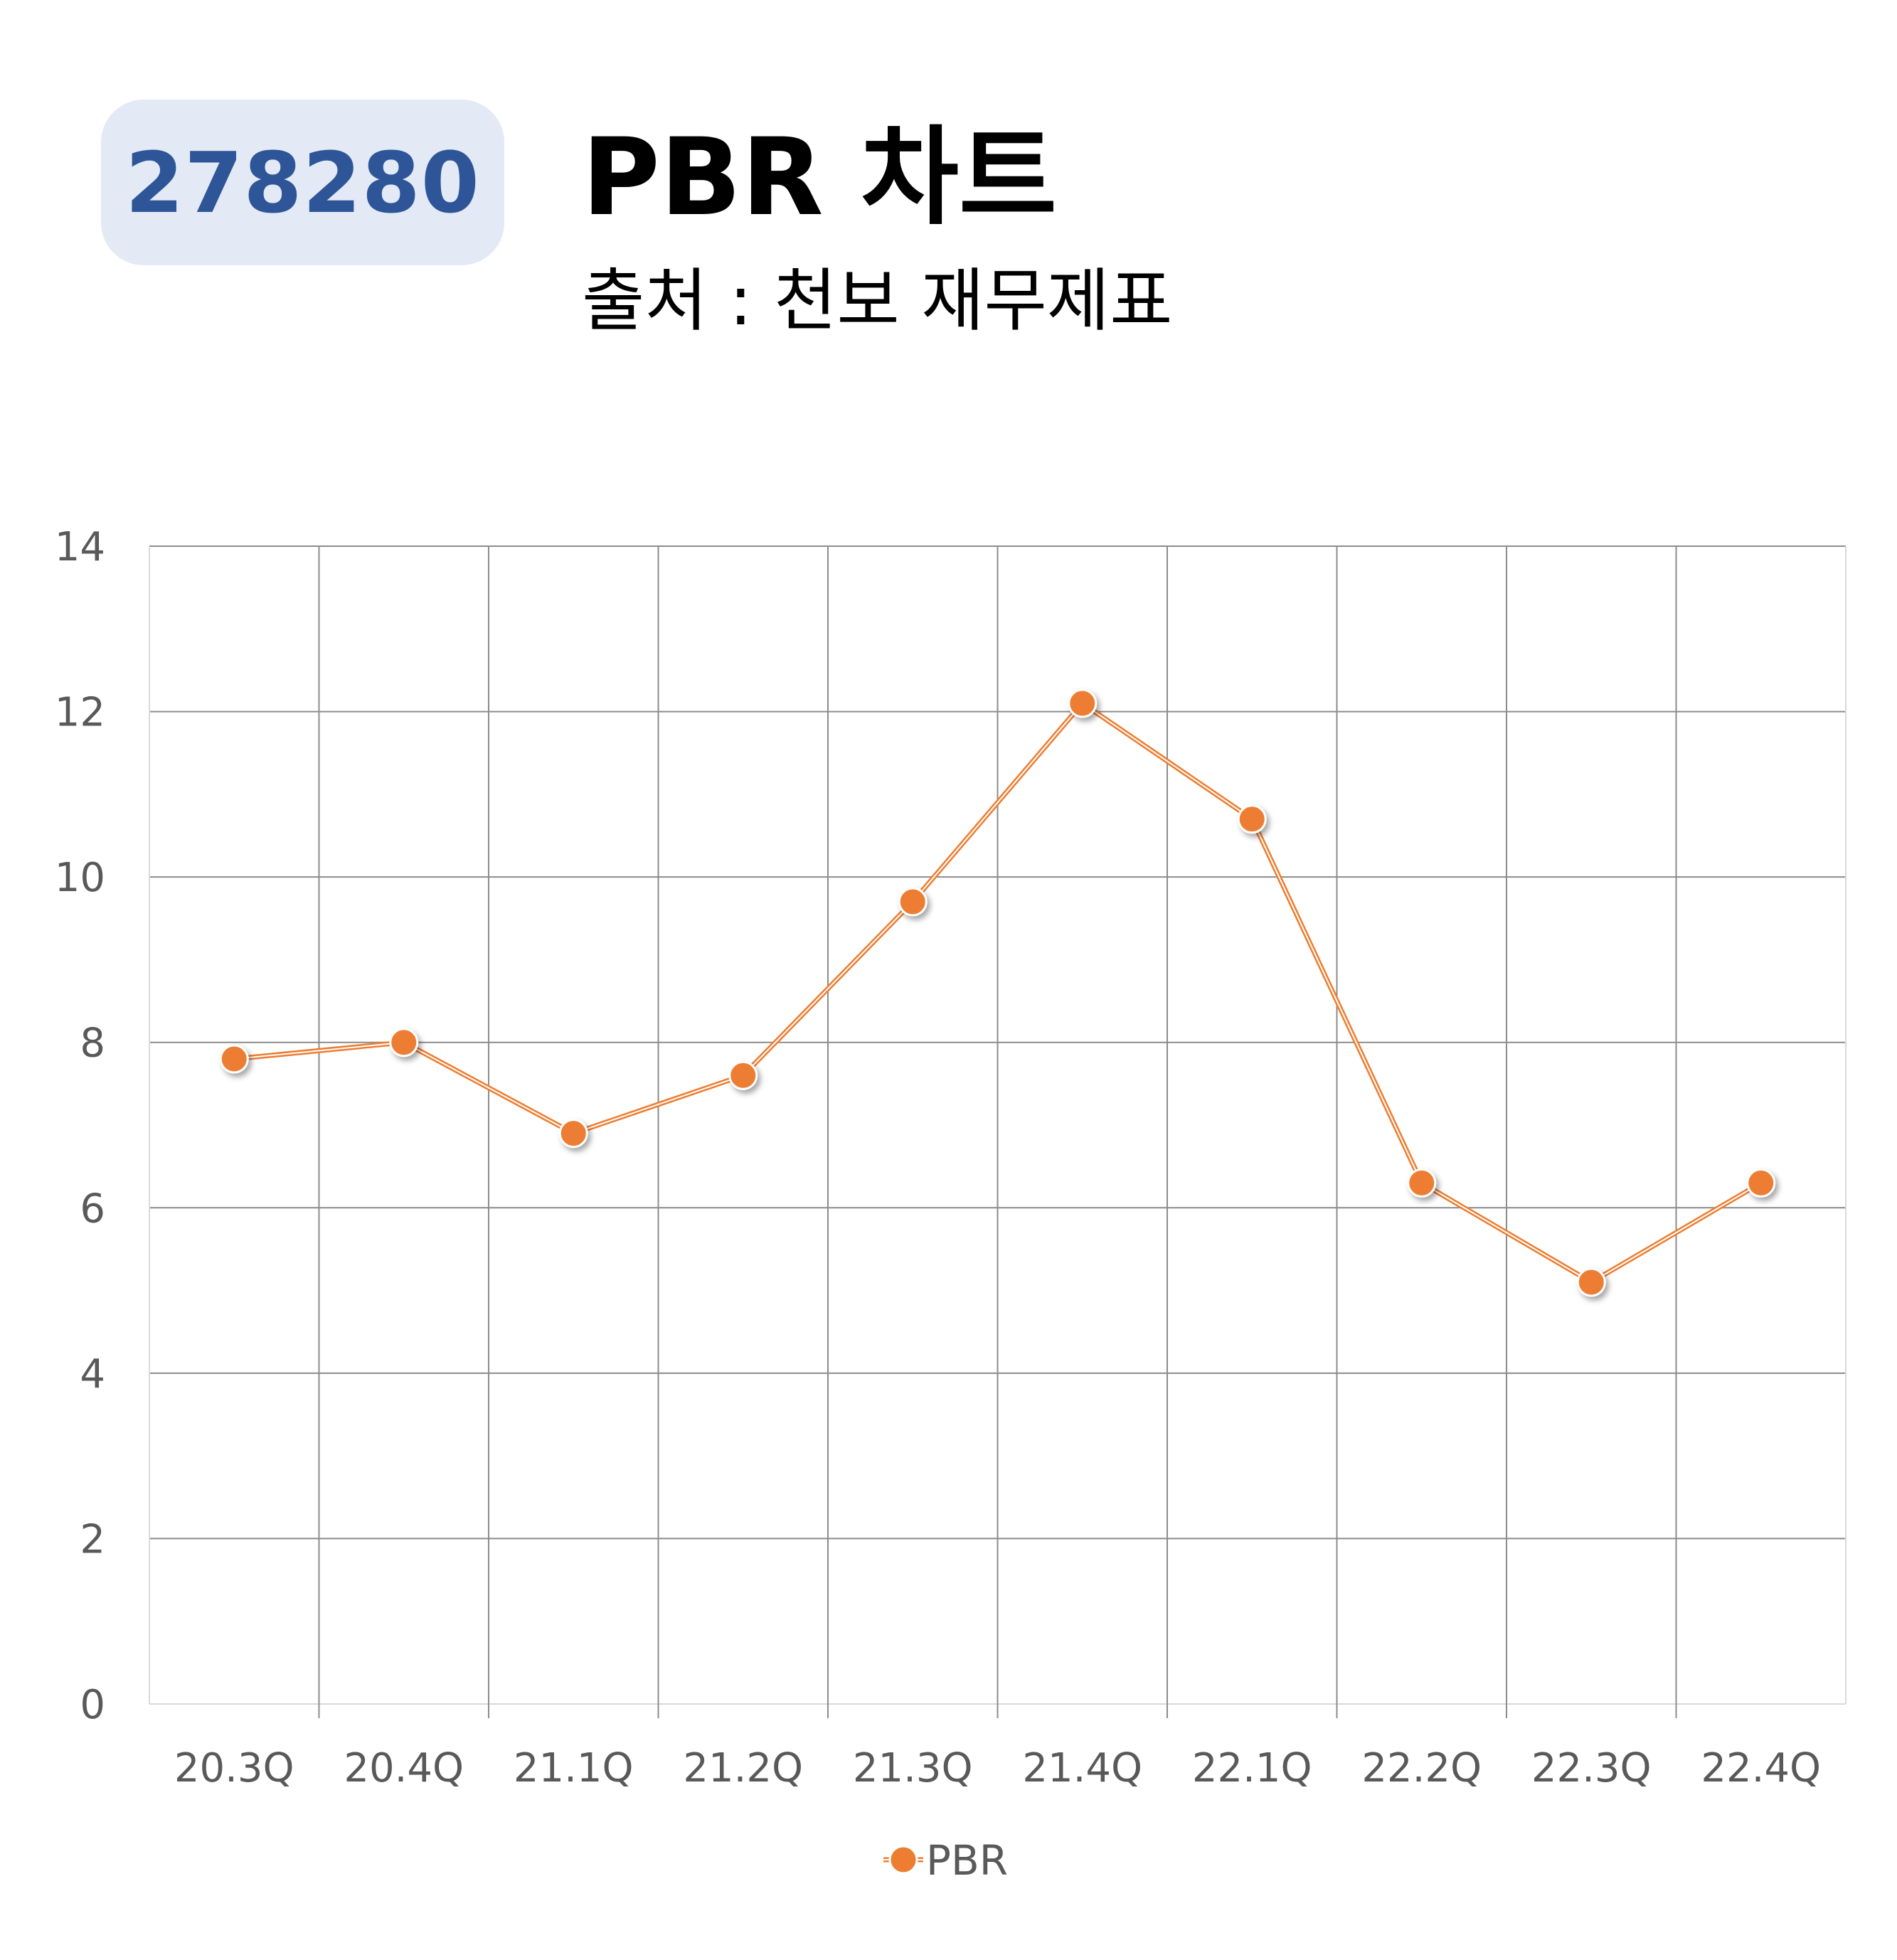  I want to click on chart-legend: PBR, so click(946, 1860).